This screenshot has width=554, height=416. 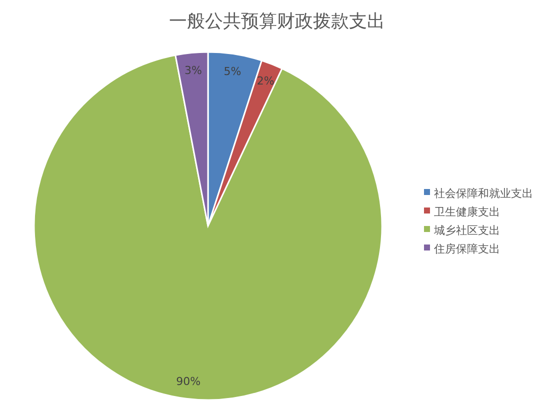 I want to click on legend-label: 卫生健康支出, so click(x=467, y=211).